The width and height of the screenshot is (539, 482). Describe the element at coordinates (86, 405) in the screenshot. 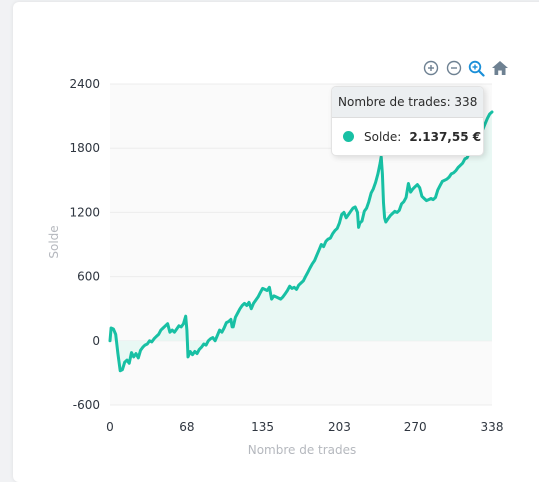

I see `y-tick-label: -600` at that location.